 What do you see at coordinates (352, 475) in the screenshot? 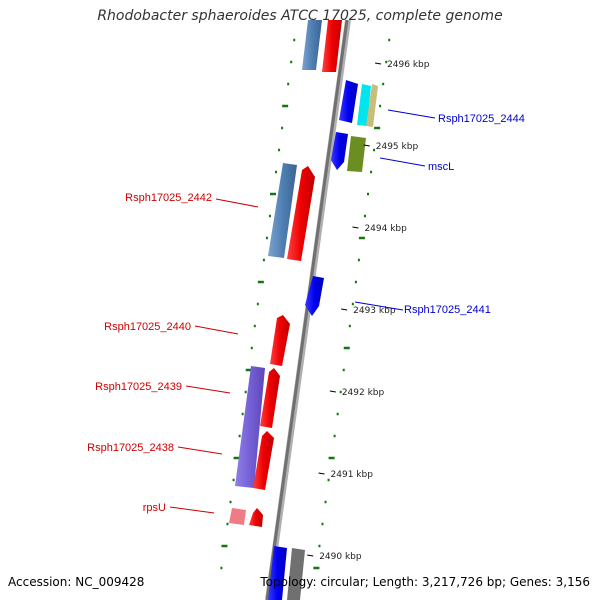
I see `scale-tick-label: 2491 kbp` at bounding box center [352, 475].